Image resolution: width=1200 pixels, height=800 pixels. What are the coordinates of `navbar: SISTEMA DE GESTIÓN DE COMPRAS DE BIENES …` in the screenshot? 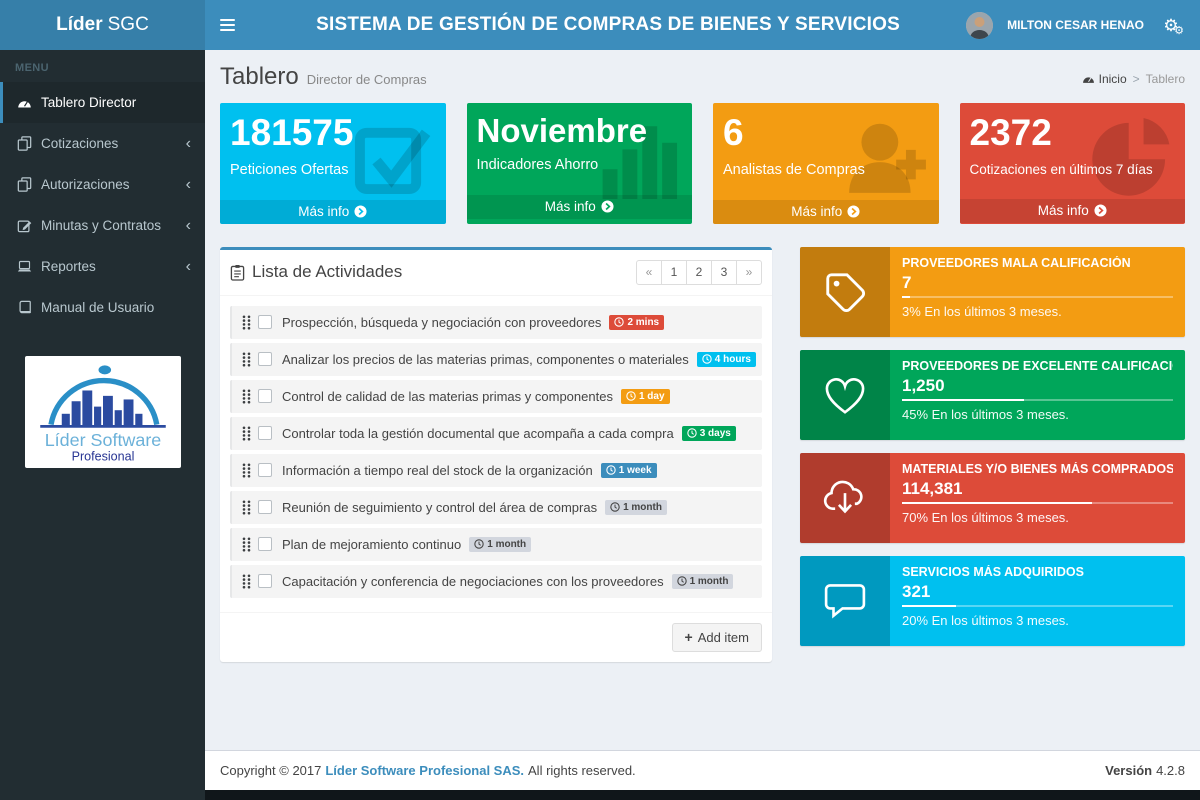 It's located at (702, 25).